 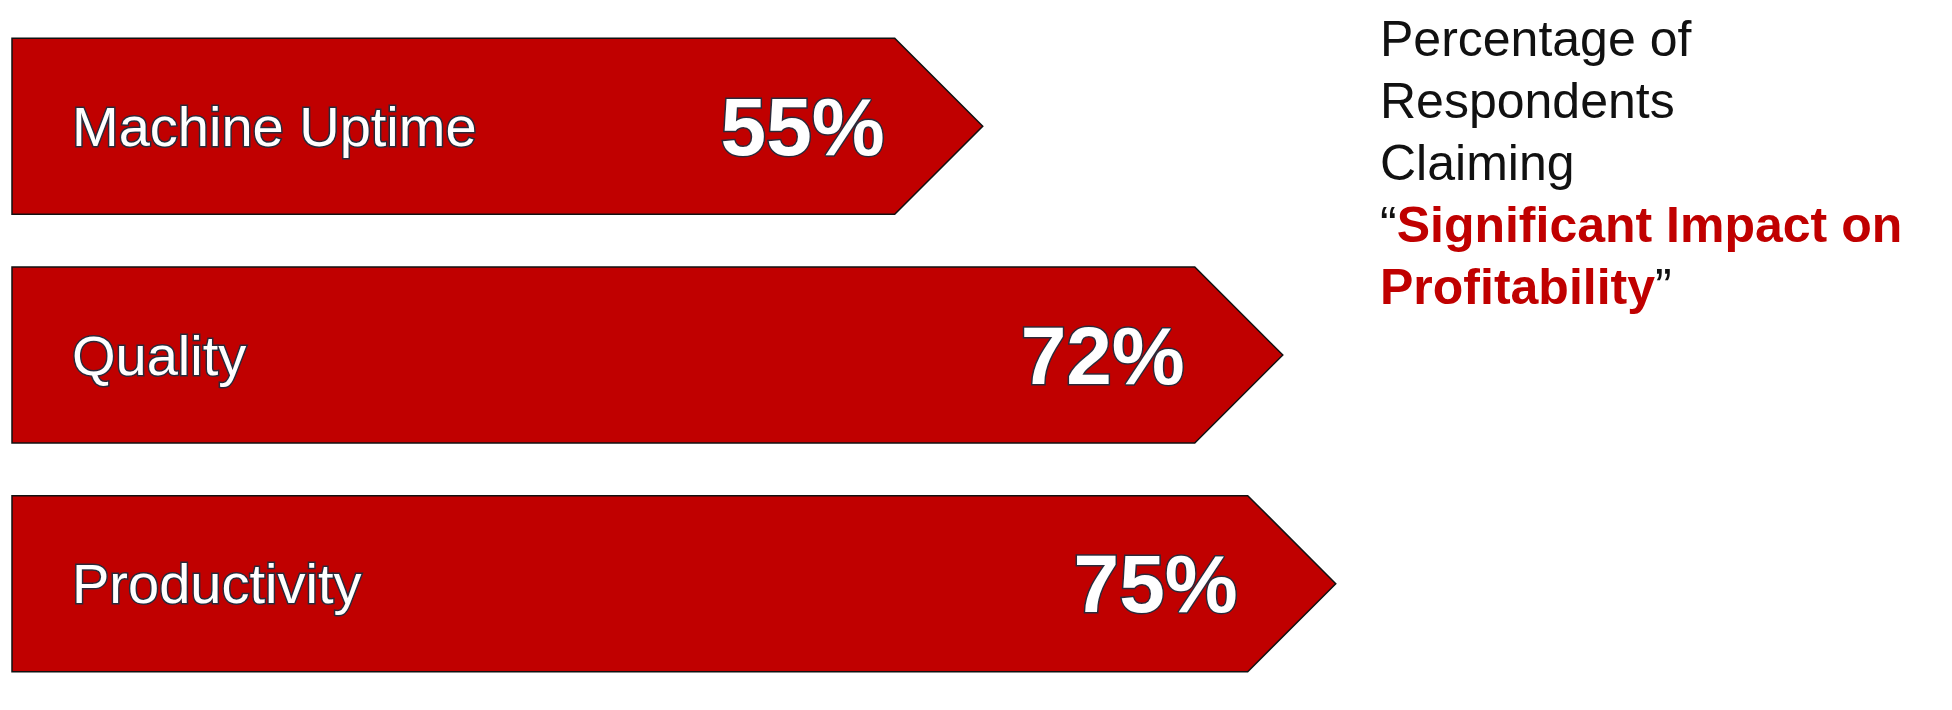 What do you see at coordinates (1641, 256) in the screenshot?
I see `text: “Significant Impact on Profitability”` at bounding box center [1641, 256].